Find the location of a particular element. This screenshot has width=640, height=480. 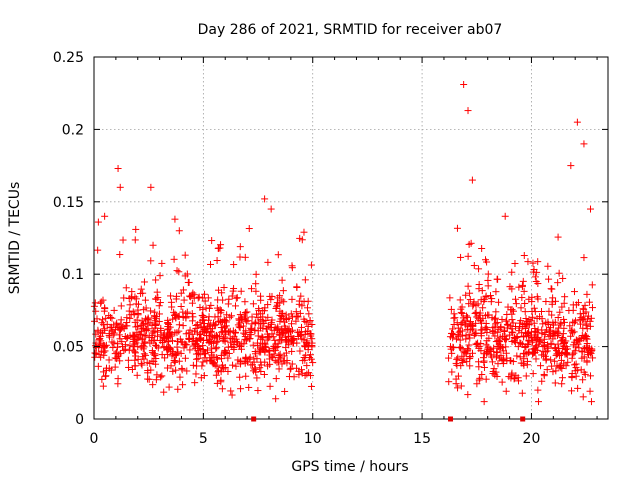

y-tick-label: 0.2 is located at coordinates (73, 130).